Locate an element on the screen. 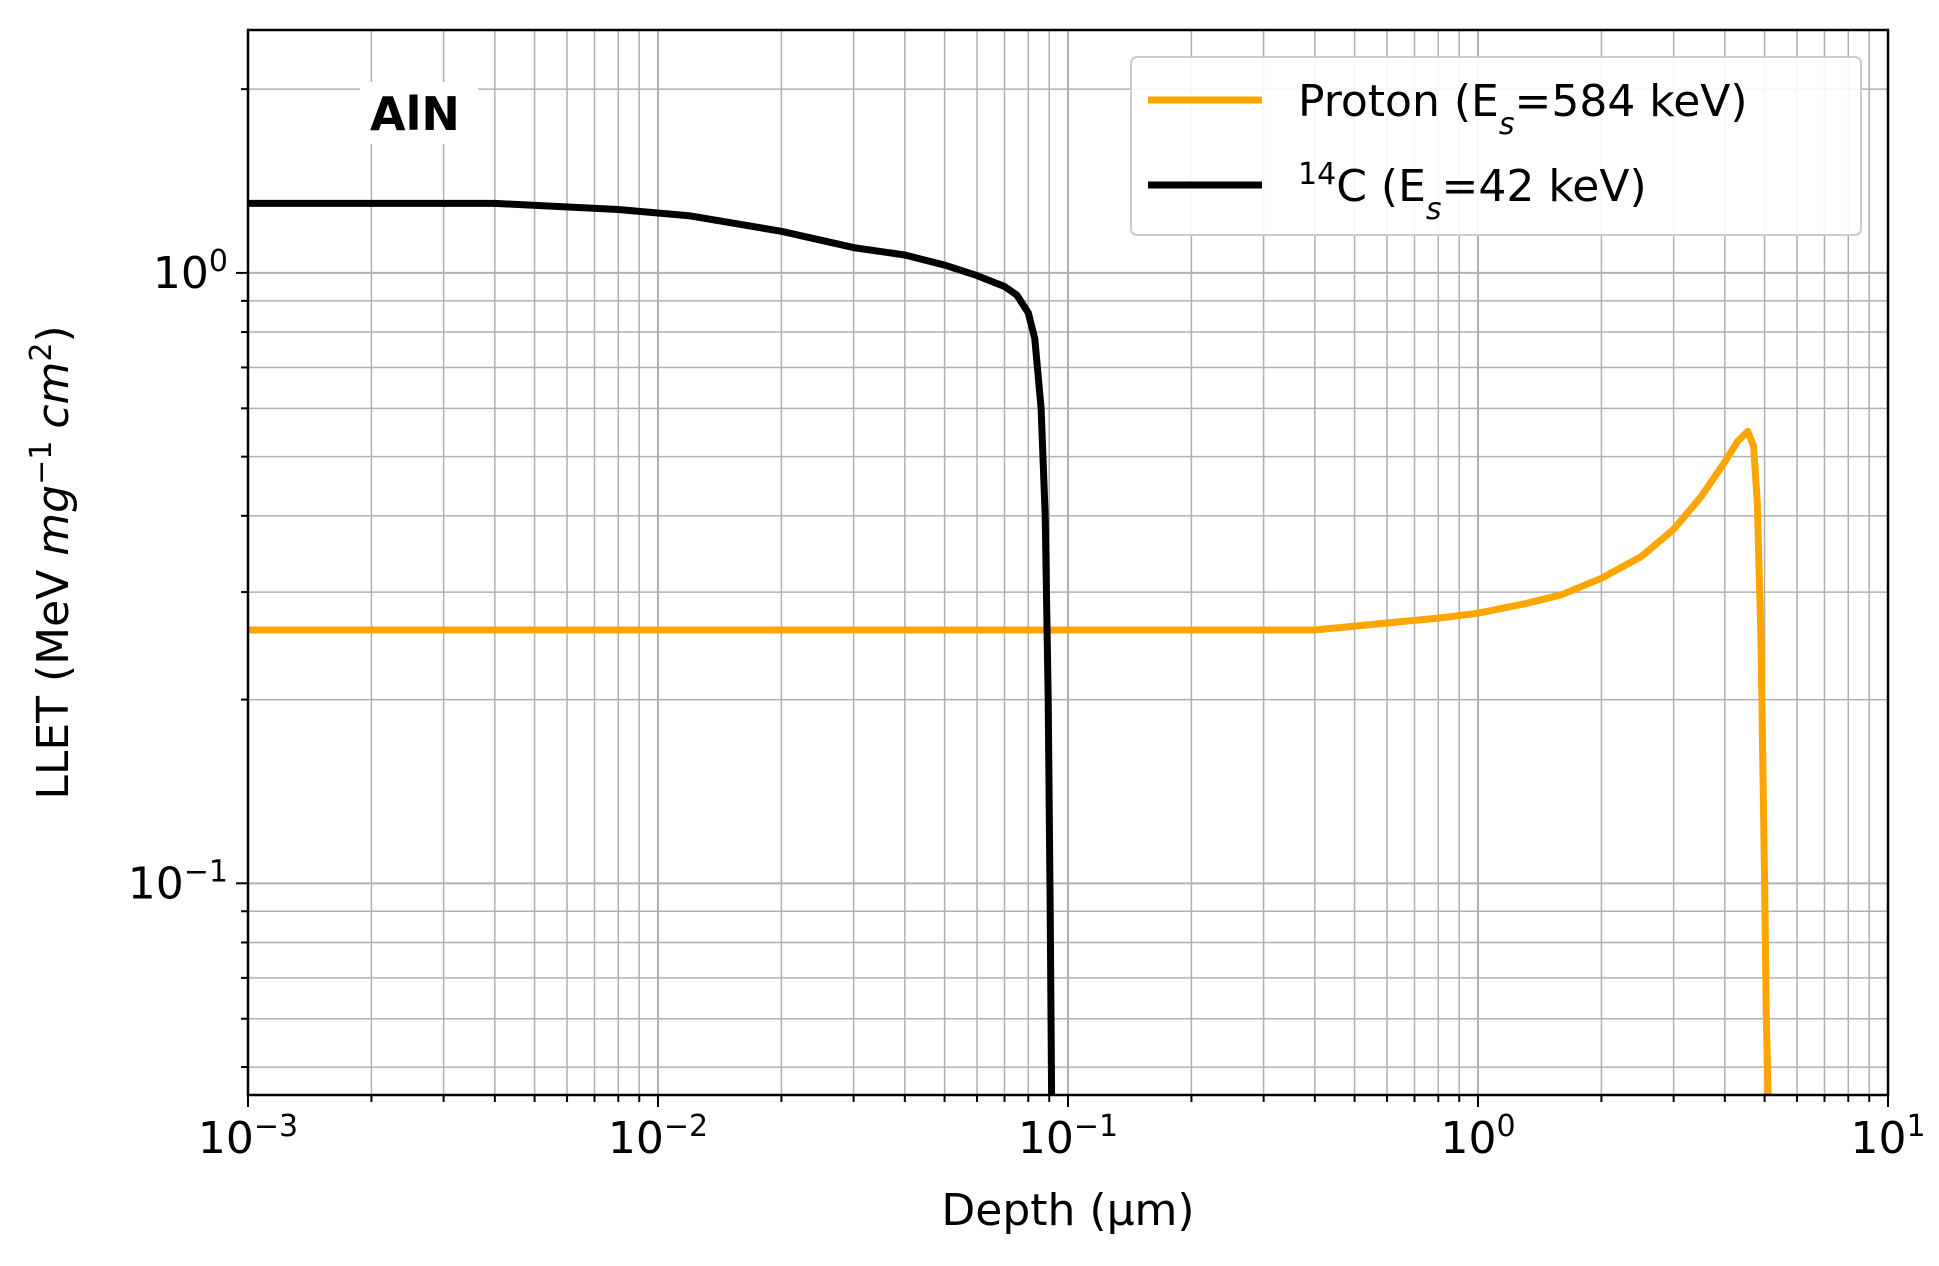 The width and height of the screenshot is (1939, 1266). x-tick-labels: 10⁻³ 10⁻² 10⁻¹ 10⁰ 10¹ is located at coordinates (1062, 1137).